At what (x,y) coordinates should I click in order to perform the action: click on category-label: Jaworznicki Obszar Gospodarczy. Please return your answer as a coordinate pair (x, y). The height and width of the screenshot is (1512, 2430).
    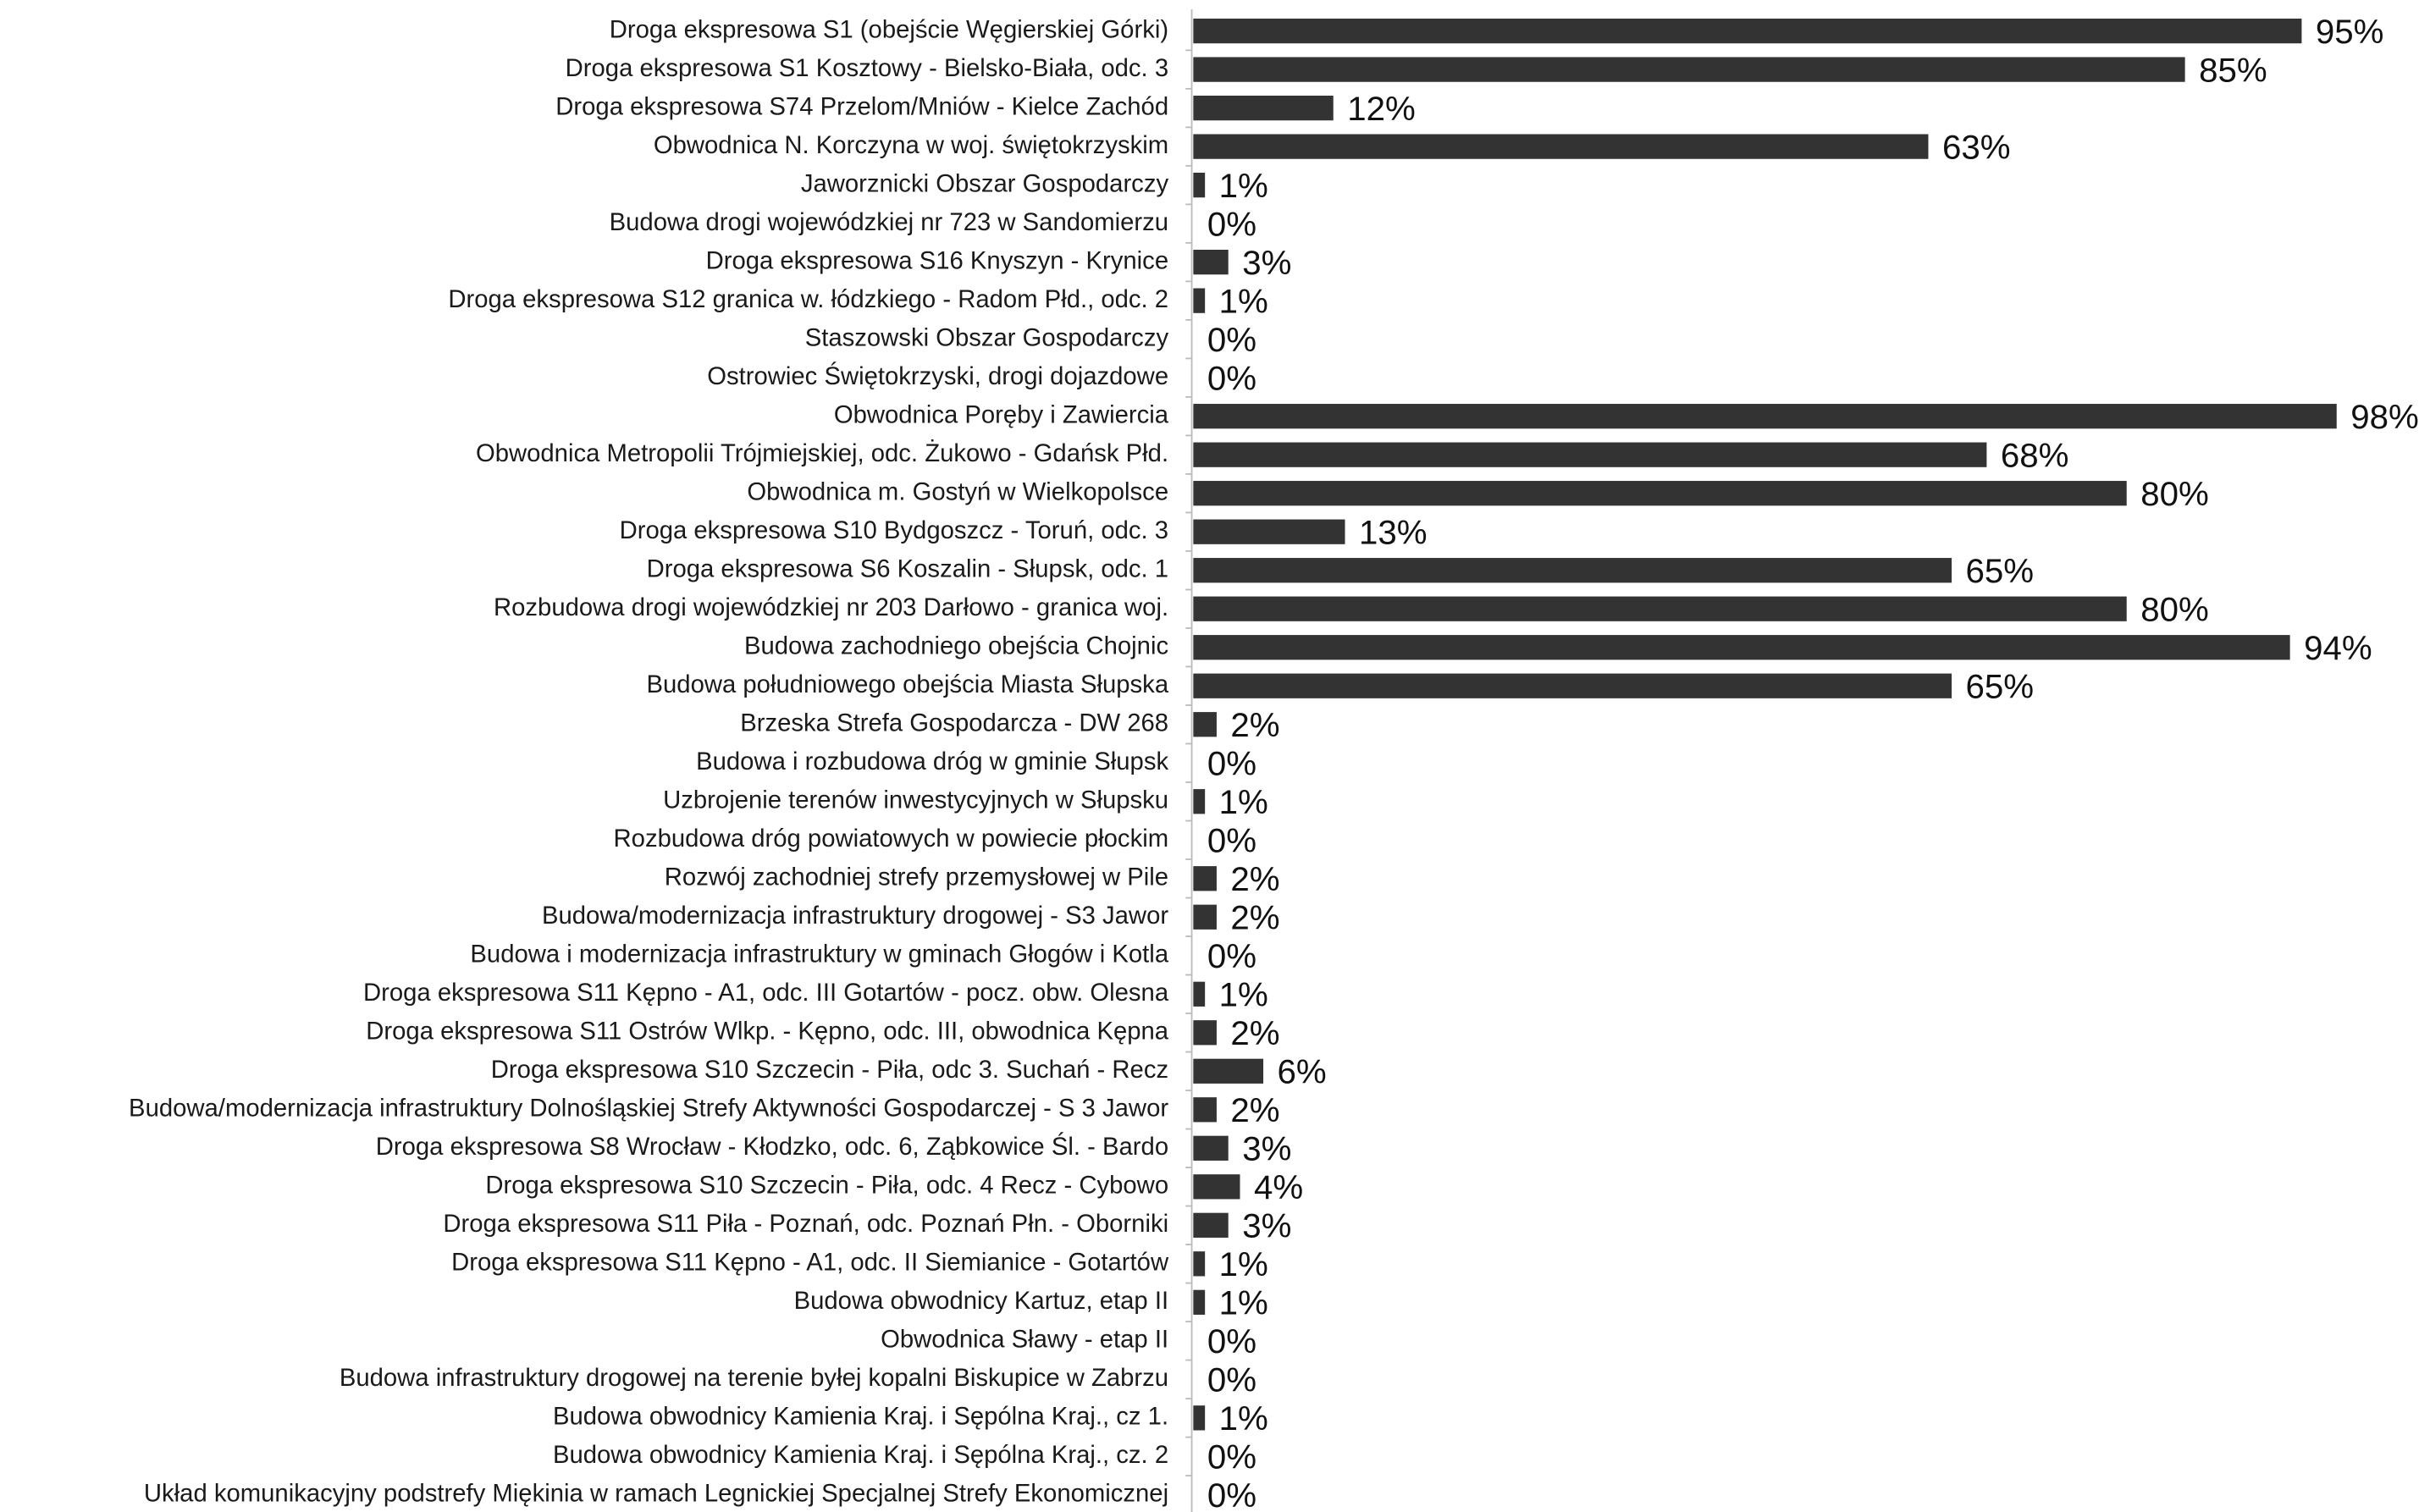
    Looking at the image, I should click on (985, 183).